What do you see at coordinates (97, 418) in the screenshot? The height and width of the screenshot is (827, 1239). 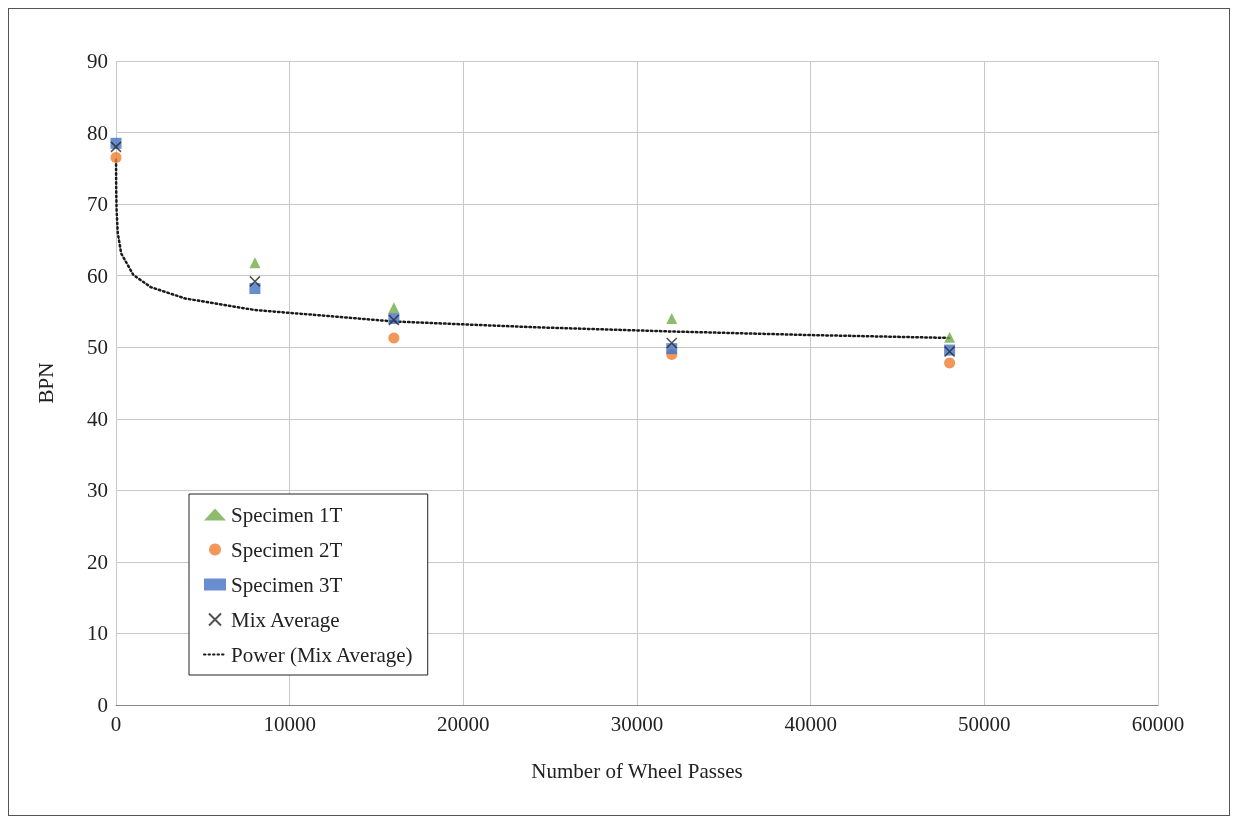 I see `y-tick-label: 40` at bounding box center [97, 418].